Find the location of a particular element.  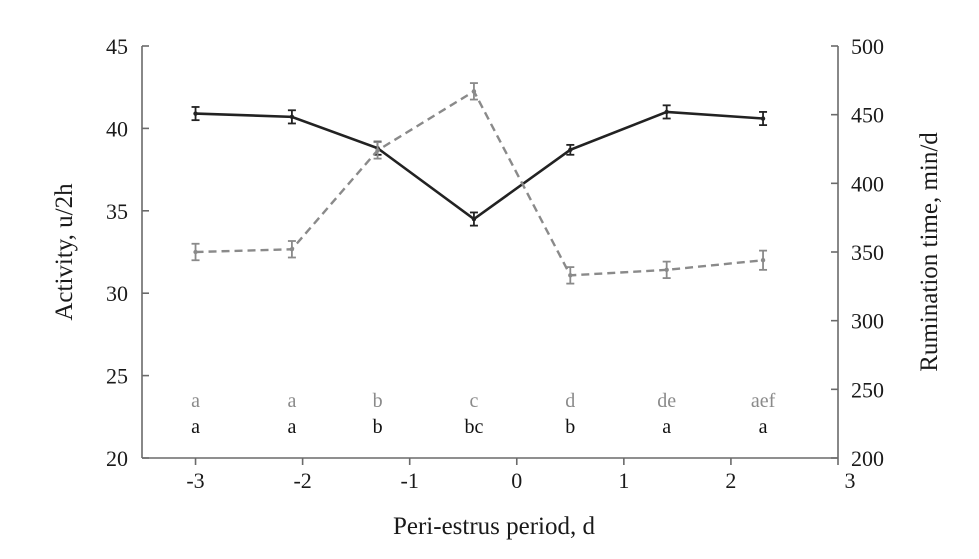

x-tick-label: -1 is located at coordinates (410, 480).